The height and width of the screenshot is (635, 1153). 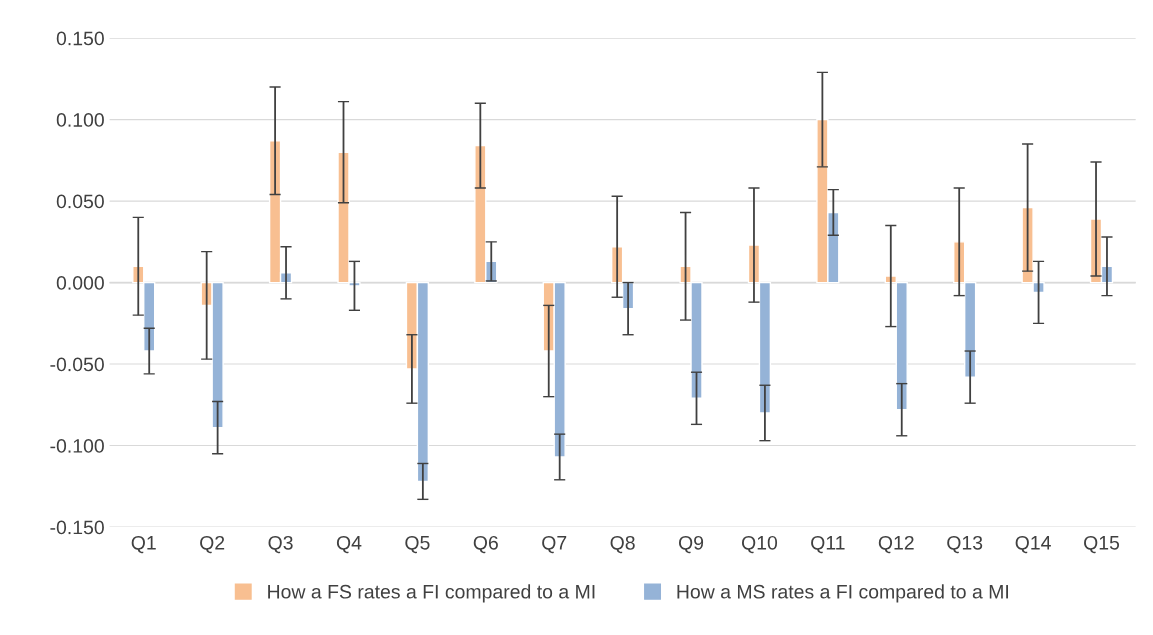 I want to click on x-tick-label: Q9, so click(x=691, y=544).